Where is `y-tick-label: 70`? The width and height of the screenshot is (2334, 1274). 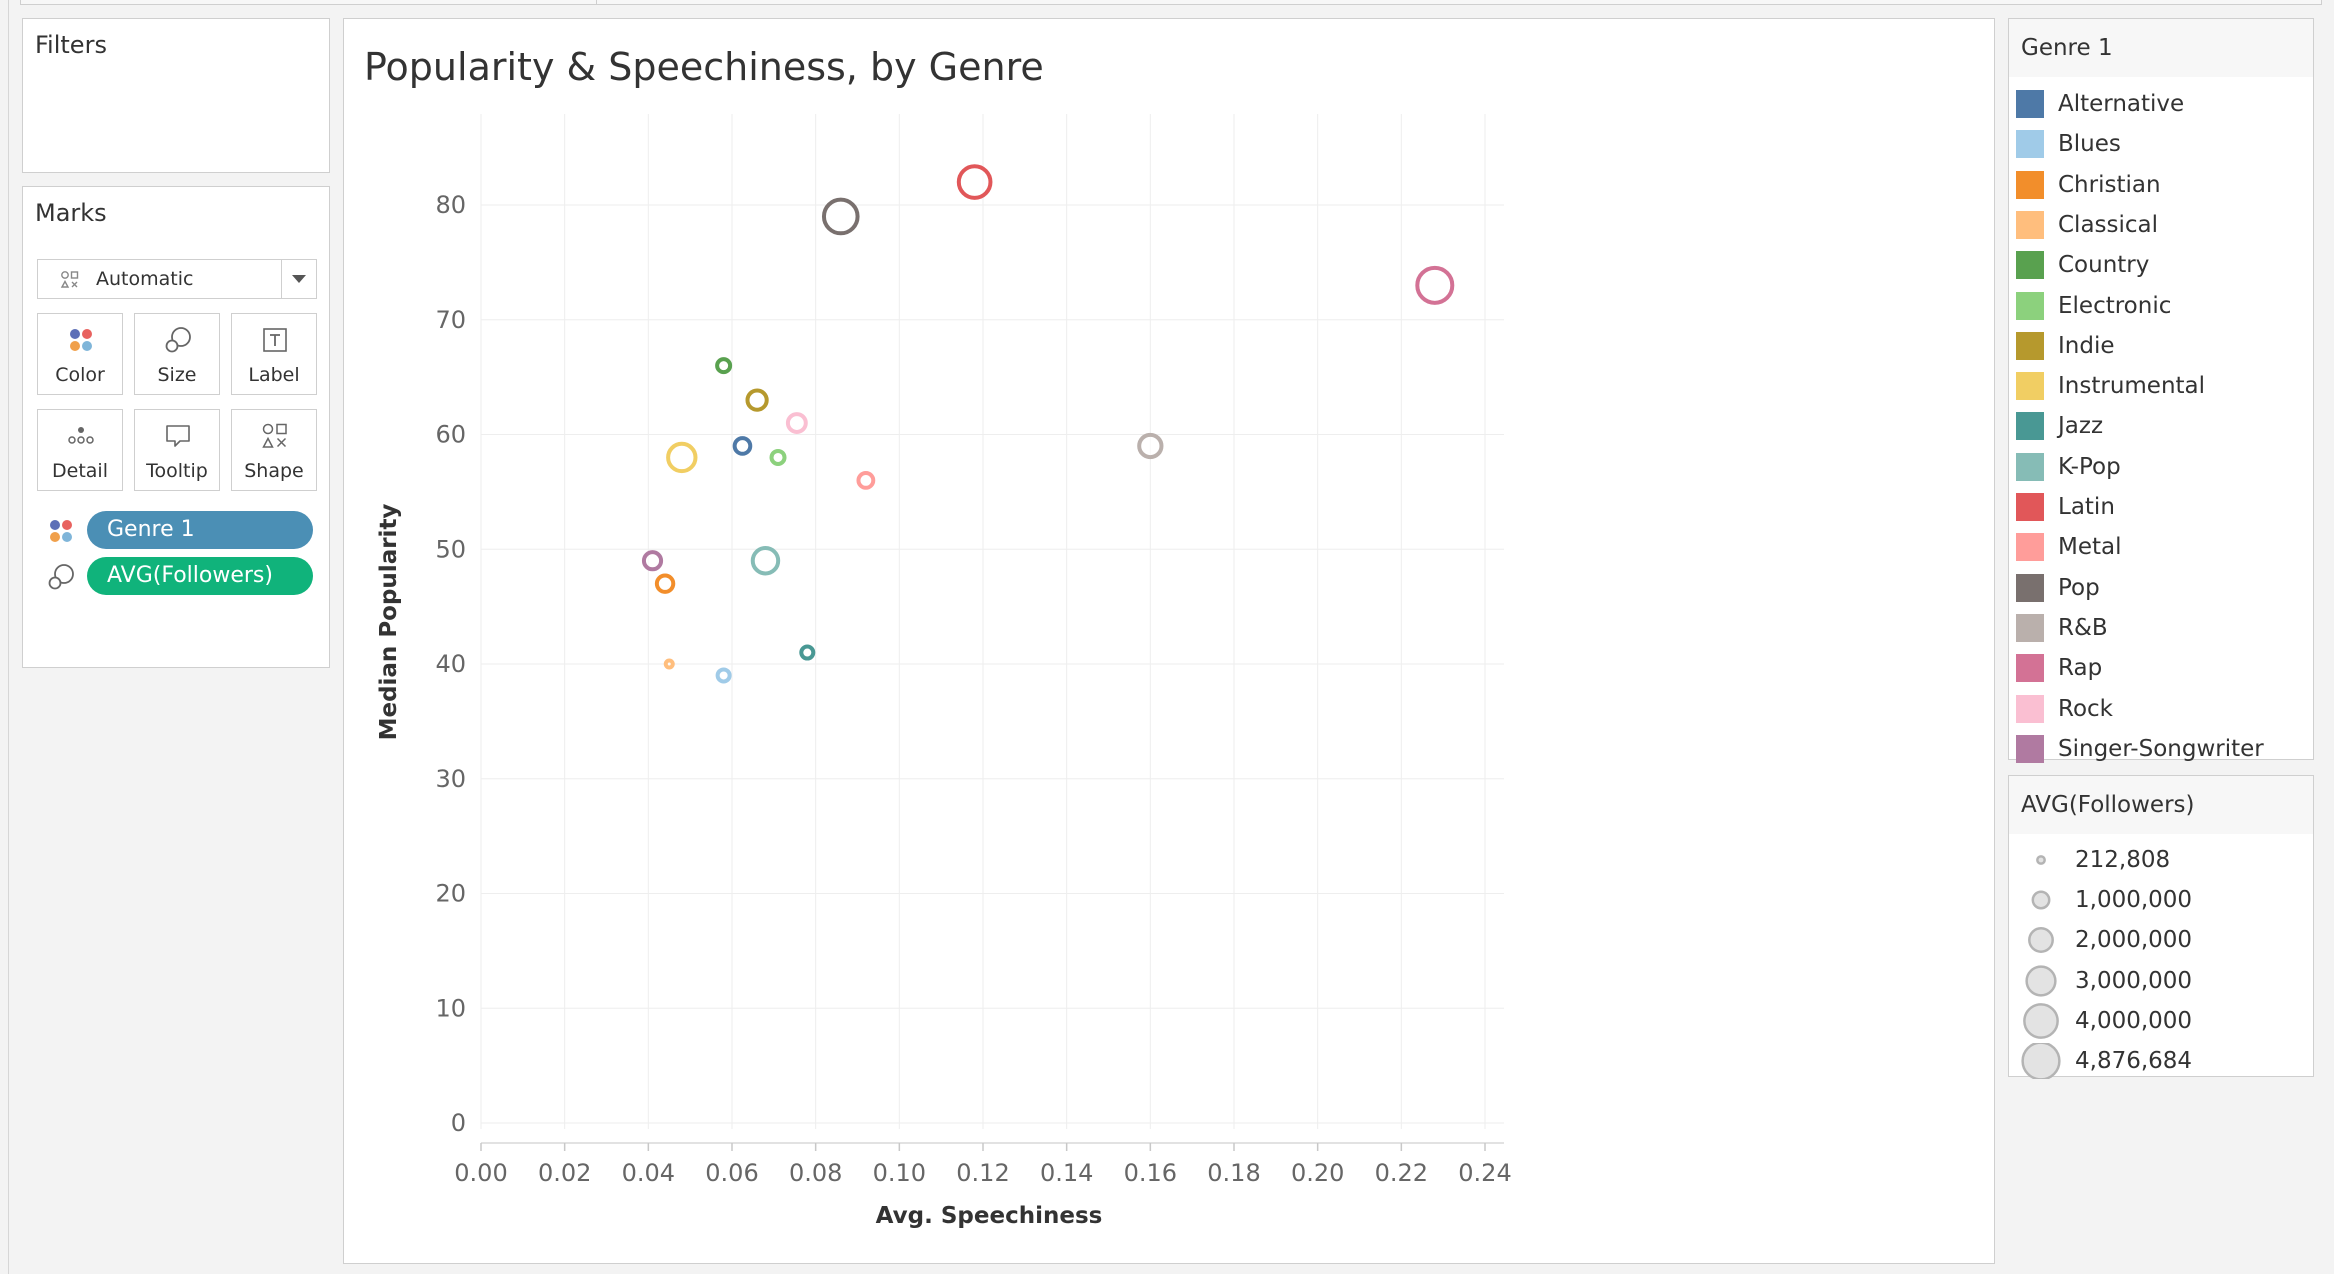 y-tick-label: 70 is located at coordinates (450, 320).